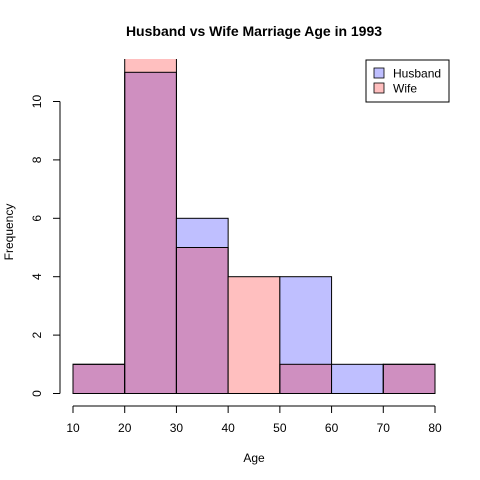 Image resolution: width=480 pixels, height=480 pixels. Describe the element at coordinates (280, 428) in the screenshot. I see `x-tick-label-50: 50` at that location.